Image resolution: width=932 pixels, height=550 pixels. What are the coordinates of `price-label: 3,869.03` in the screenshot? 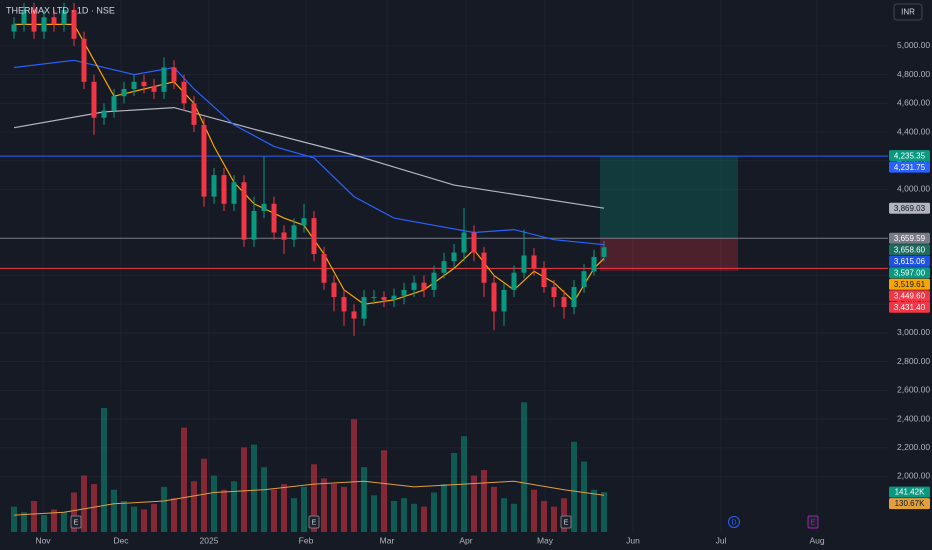 It's located at (910, 208).